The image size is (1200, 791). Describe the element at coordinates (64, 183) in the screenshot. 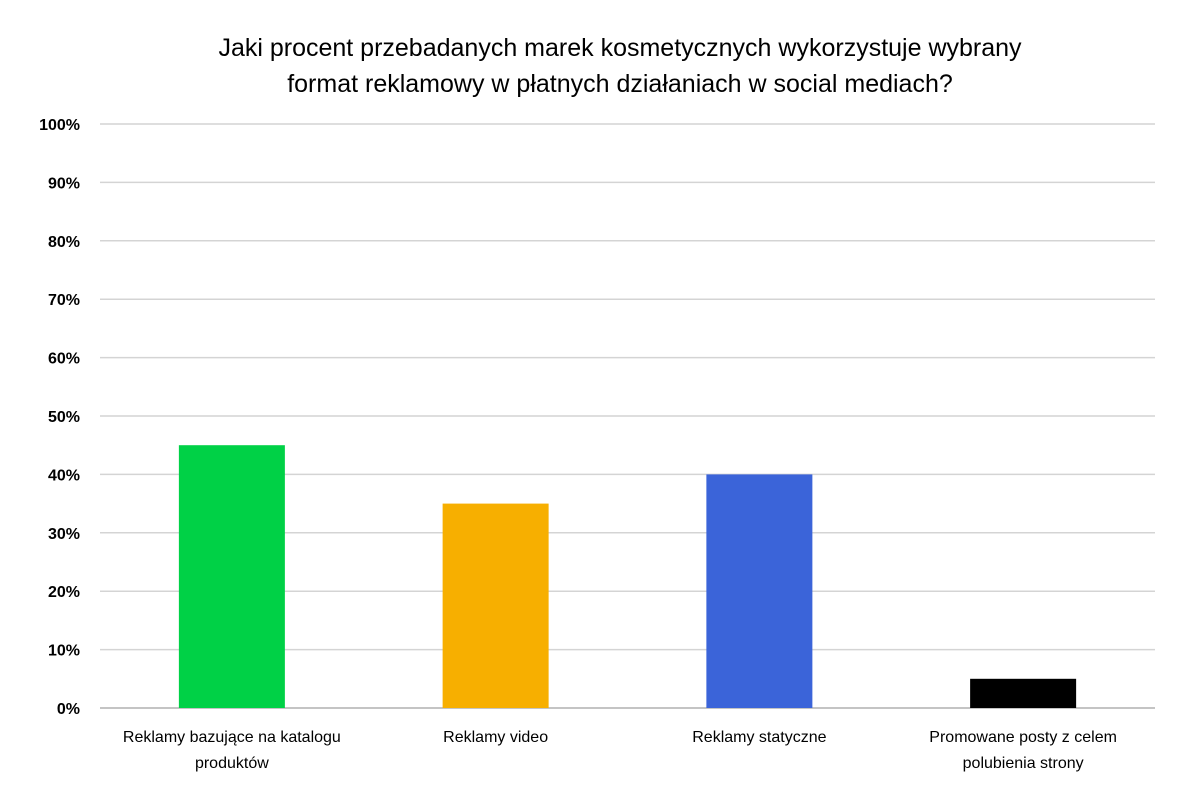

I see `y-tick-label: 90%` at that location.